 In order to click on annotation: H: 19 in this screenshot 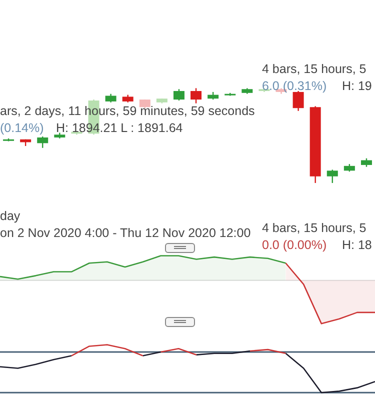, I will do `click(357, 86)`.